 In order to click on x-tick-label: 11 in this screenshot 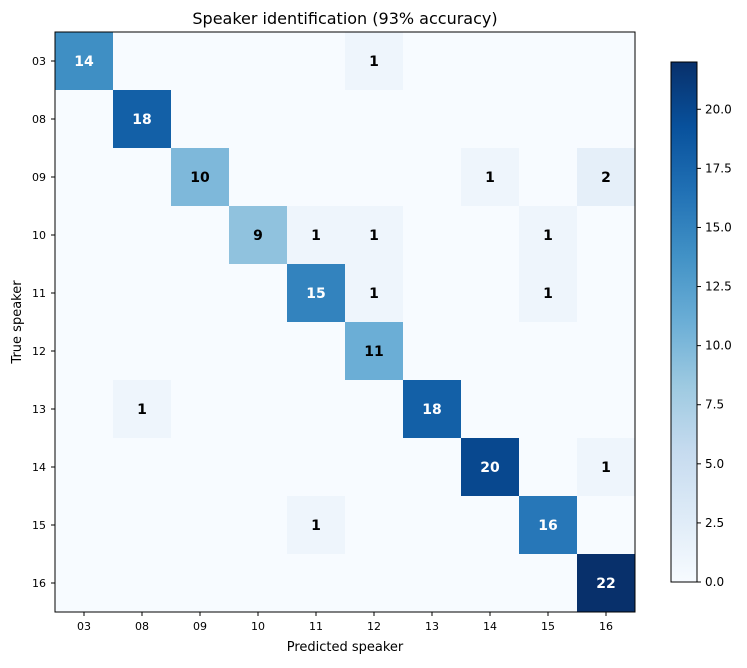, I will do `click(316, 626)`.